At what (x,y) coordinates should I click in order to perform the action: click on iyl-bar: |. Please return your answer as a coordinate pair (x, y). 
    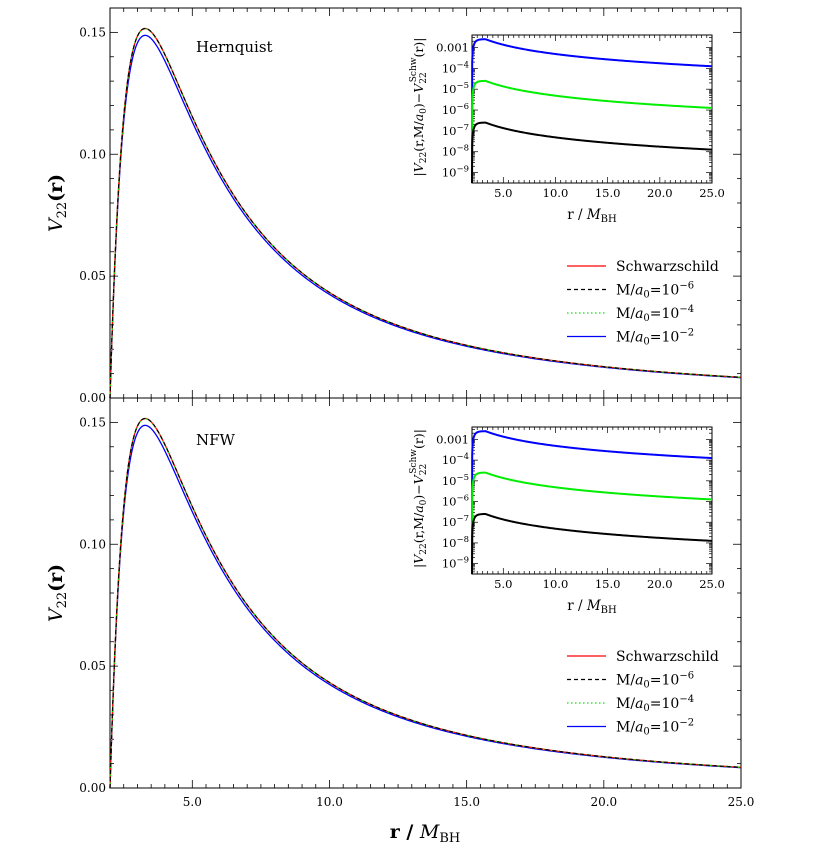
    Looking at the image, I should click on (418, 566).